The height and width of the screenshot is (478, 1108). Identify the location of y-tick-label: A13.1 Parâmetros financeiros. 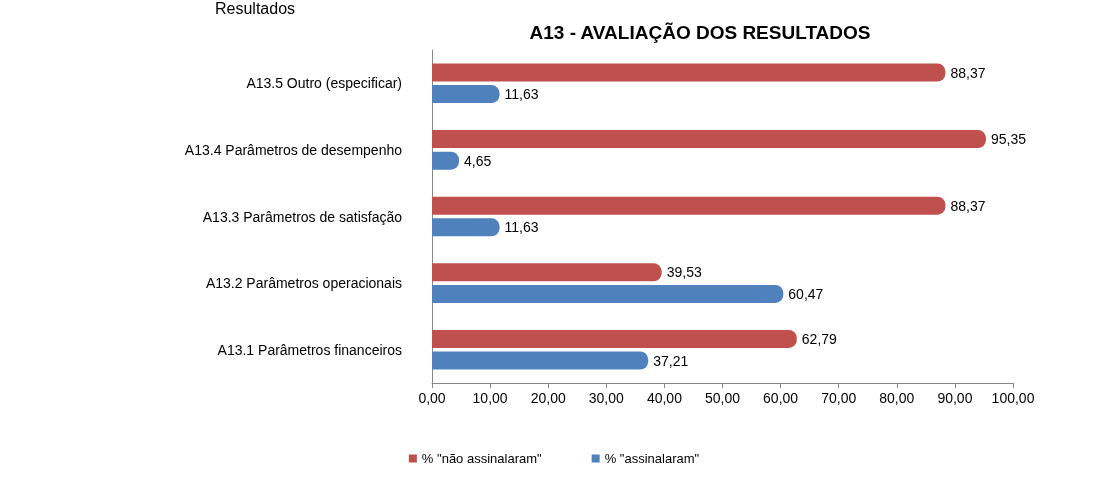
(309, 349).